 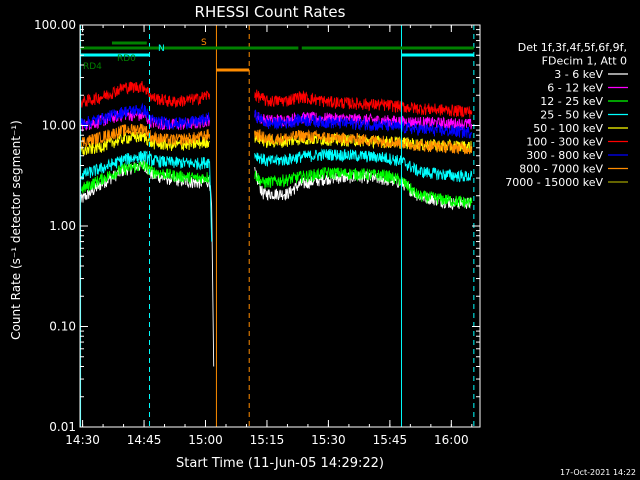 What do you see at coordinates (554, 182) in the screenshot?
I see `legend-entry-7000-15000-kev: 7000 - 15000 keV` at bounding box center [554, 182].